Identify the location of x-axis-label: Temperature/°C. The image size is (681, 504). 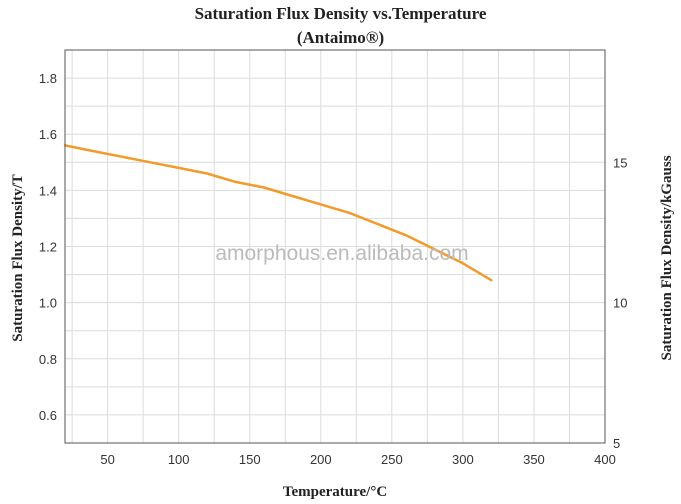
(335, 492).